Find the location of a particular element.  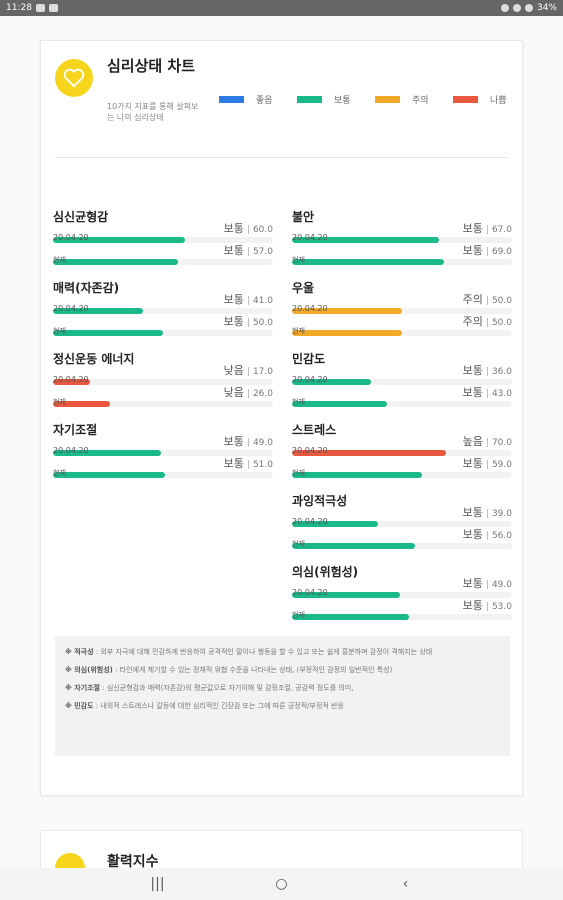

metric-item: 자기조절 20.04.20 보통 | 49.0 현재 보통 | 51.0 is located at coordinates (163, 457).